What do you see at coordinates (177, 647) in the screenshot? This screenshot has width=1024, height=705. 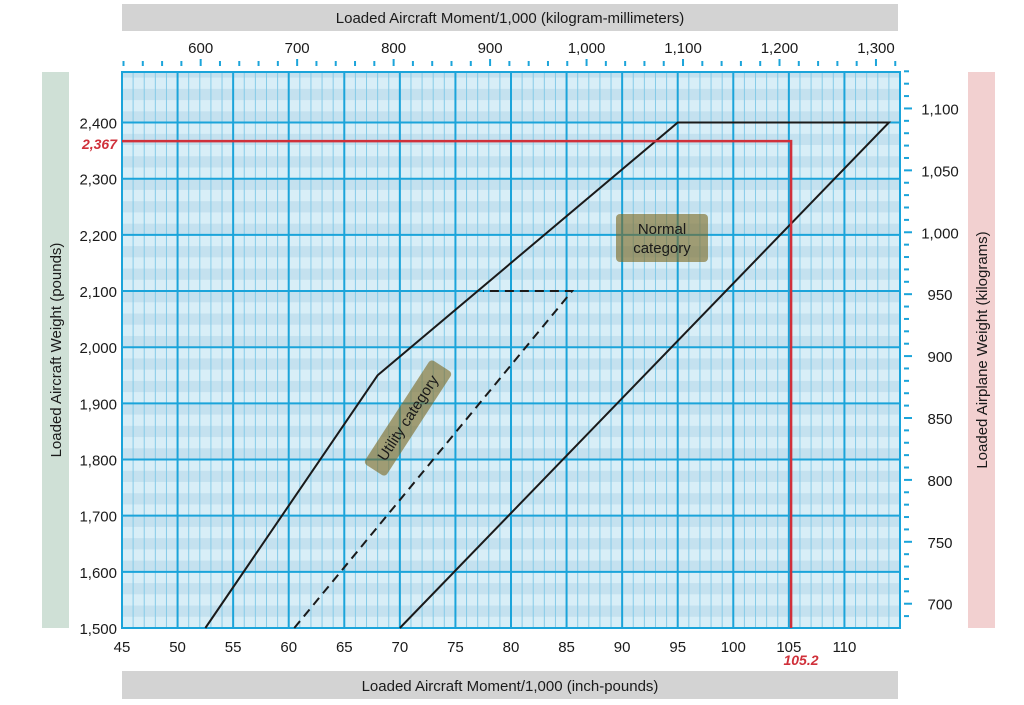 I see `x-tick-label: 50` at bounding box center [177, 647].